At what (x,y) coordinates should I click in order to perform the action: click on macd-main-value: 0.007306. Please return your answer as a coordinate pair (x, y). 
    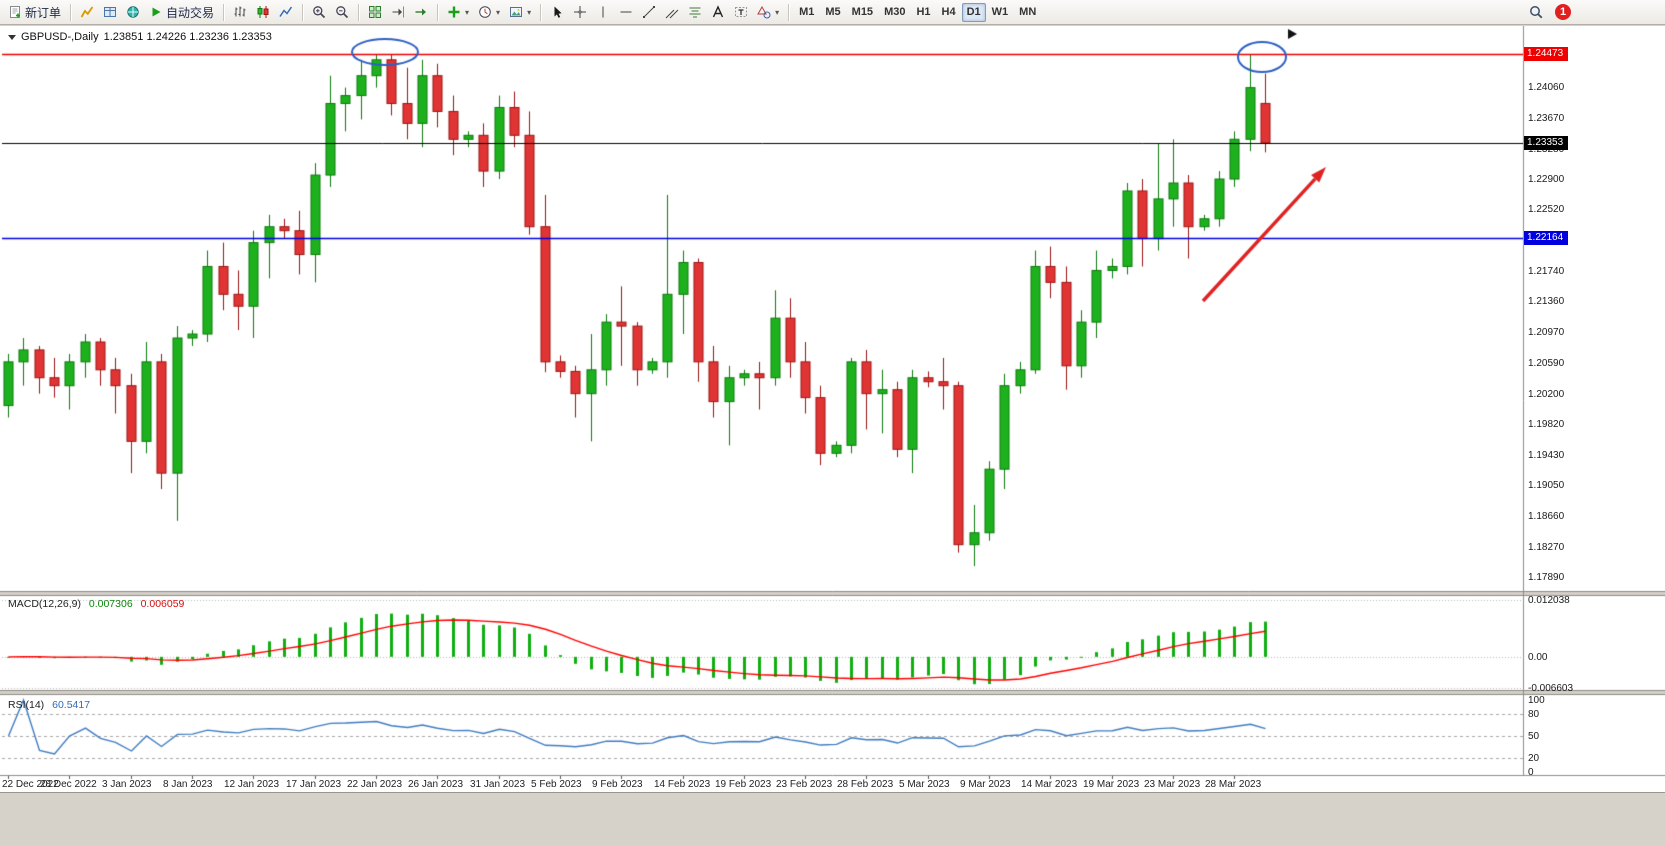
    Looking at the image, I should click on (110, 604).